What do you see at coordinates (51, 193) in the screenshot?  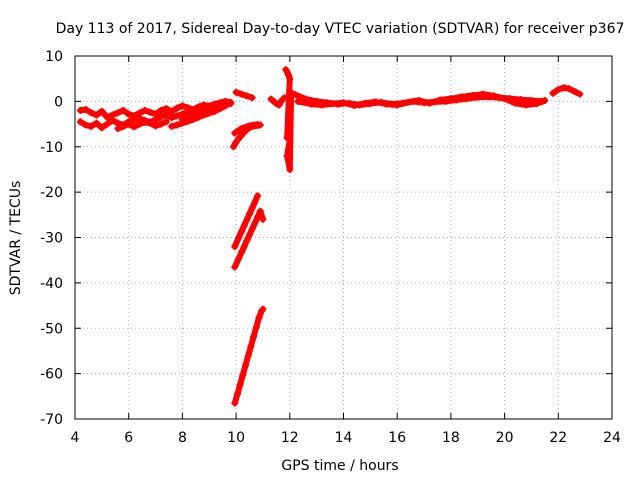 I see `y-tick-label: -20` at bounding box center [51, 193].